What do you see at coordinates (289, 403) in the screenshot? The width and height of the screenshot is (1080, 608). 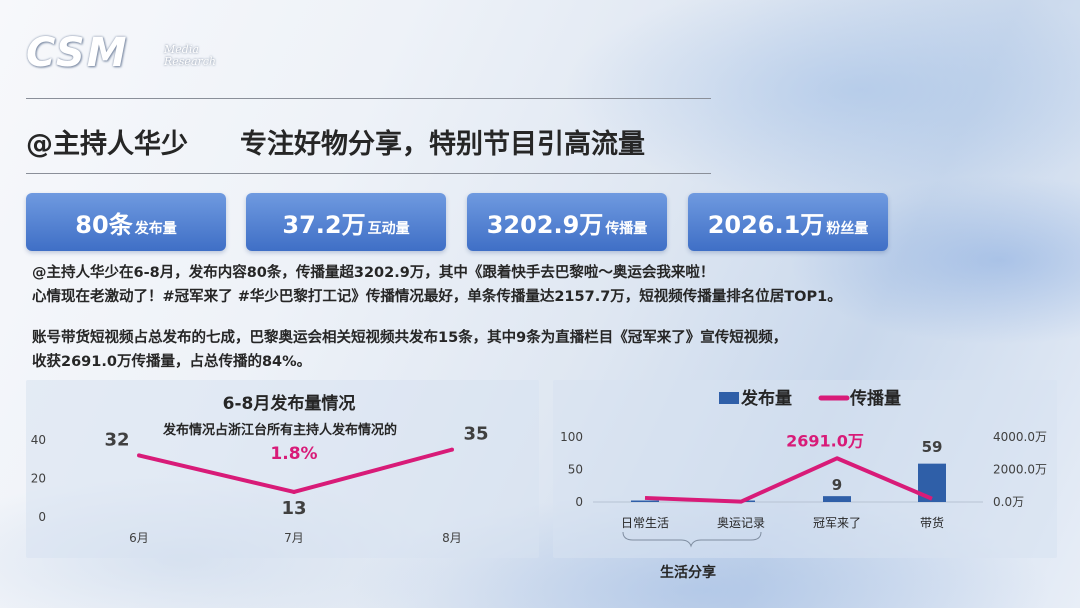 I see `chart-title: 6-8月发布量情况` at bounding box center [289, 403].